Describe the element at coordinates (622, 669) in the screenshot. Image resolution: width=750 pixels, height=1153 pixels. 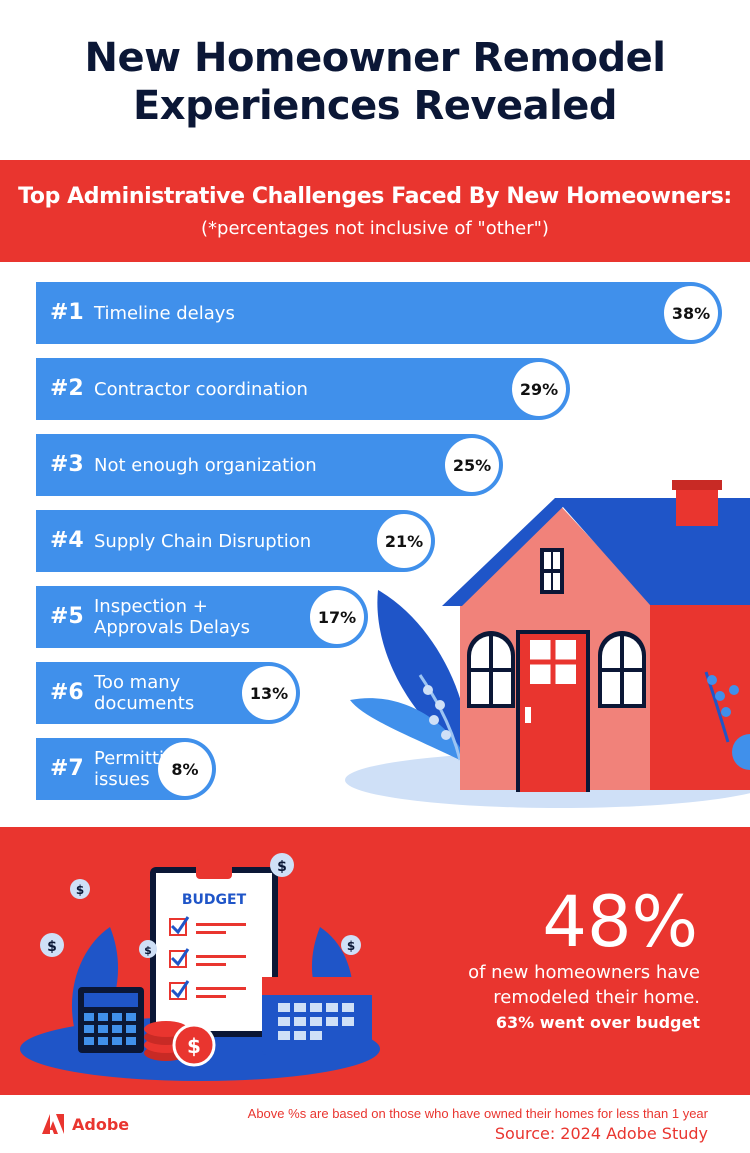
I see `window-right` at that location.